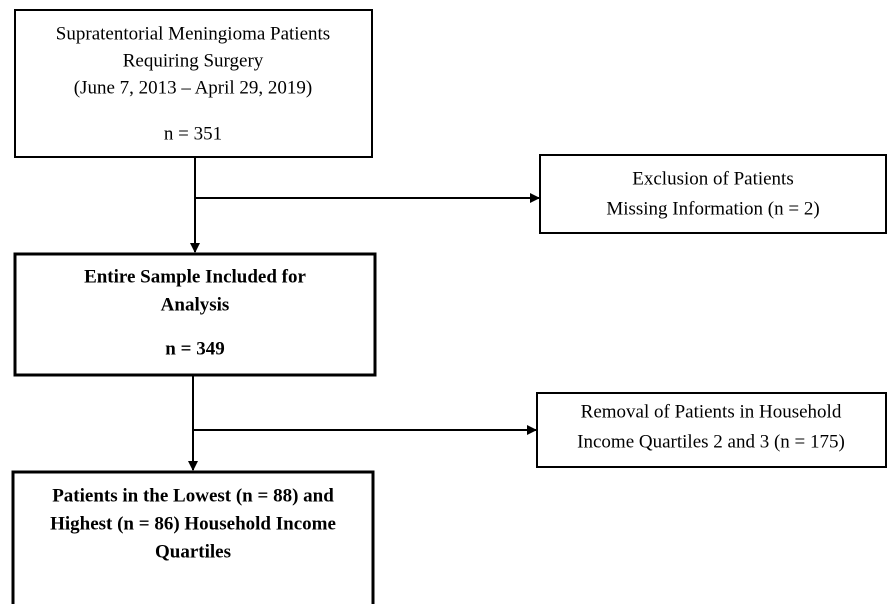  Describe the element at coordinates (193, 87) in the screenshot. I see `box-text: (June 7, 2013 – April 29, 2019)` at that location.